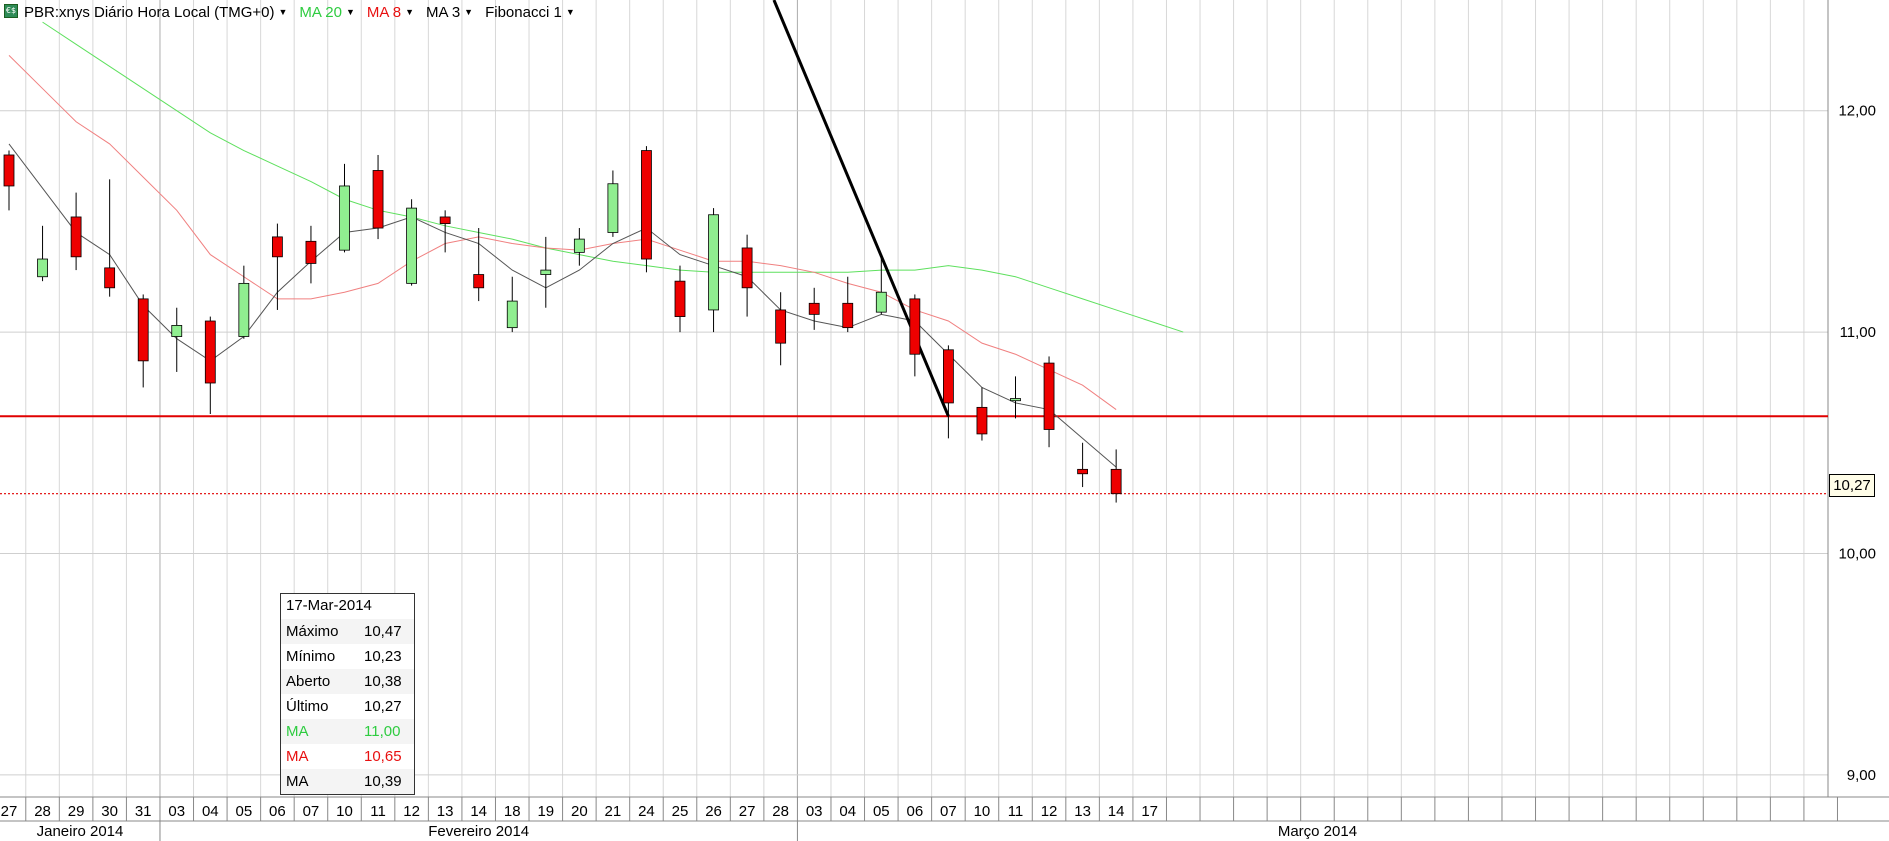  What do you see at coordinates (1082, 811) in the screenshot?
I see `x-tick-label: 13` at bounding box center [1082, 811].